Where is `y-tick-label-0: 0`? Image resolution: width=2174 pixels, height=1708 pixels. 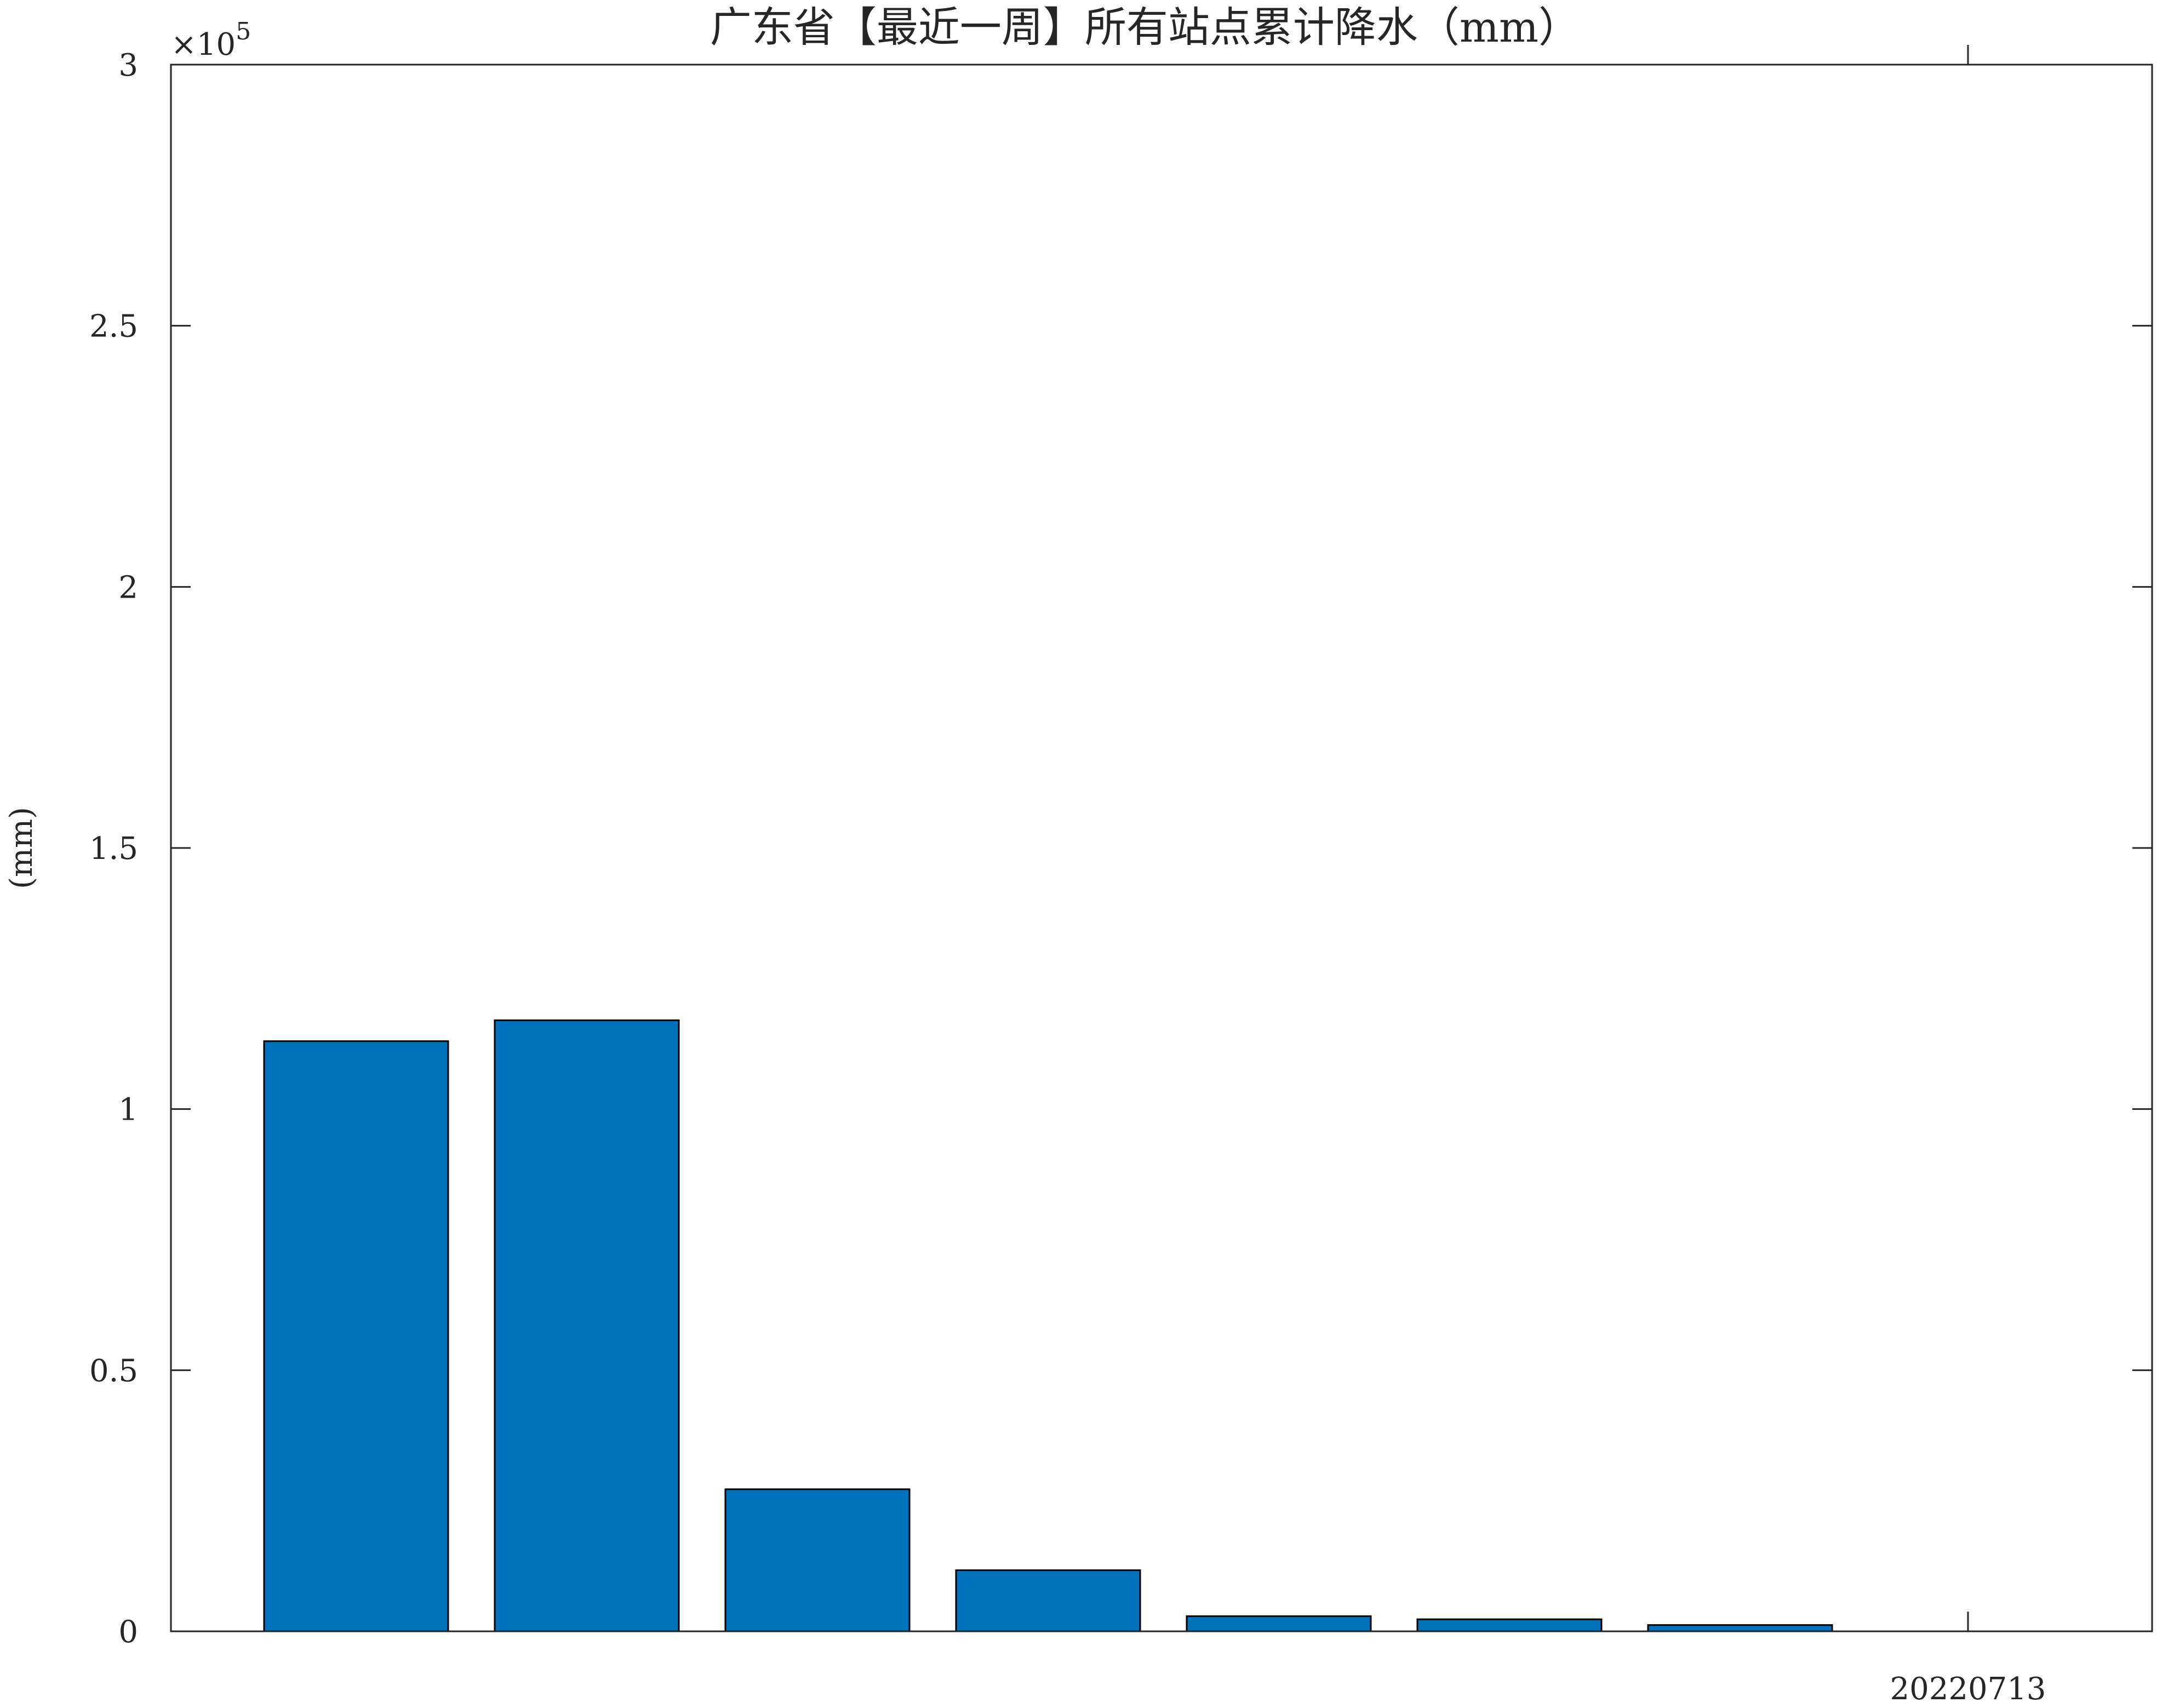
y-tick-label-0: 0 is located at coordinates (128, 1632).